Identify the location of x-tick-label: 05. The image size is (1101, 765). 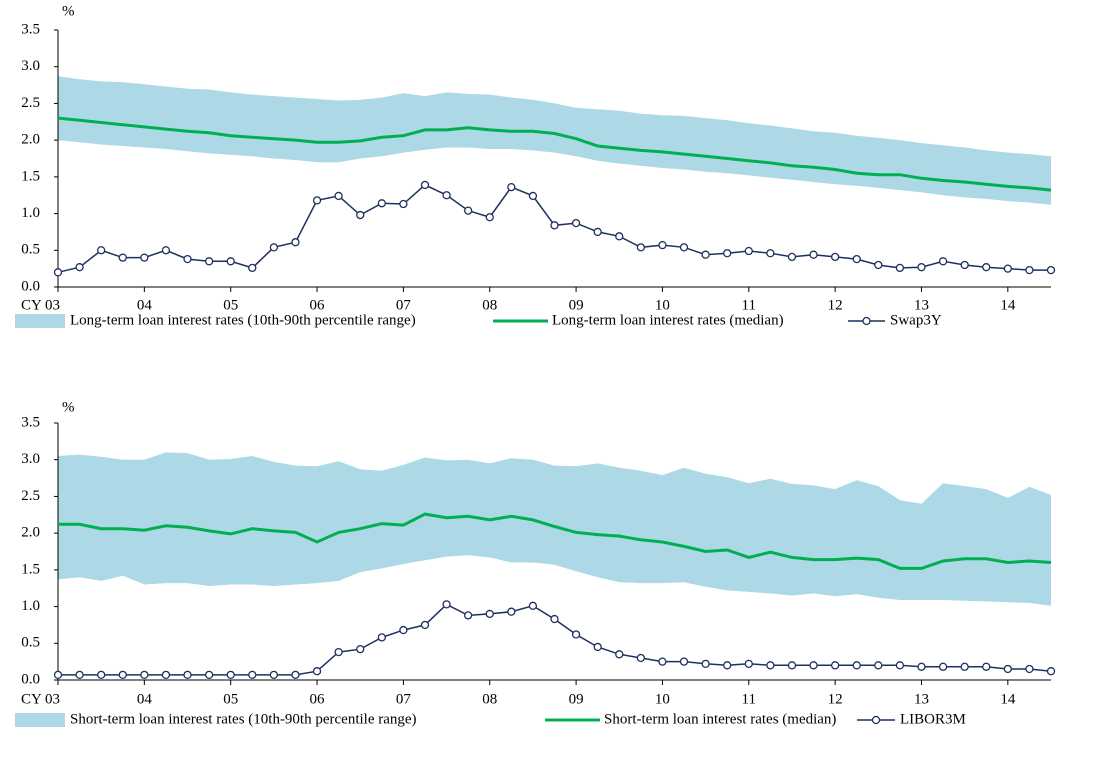
(230, 305).